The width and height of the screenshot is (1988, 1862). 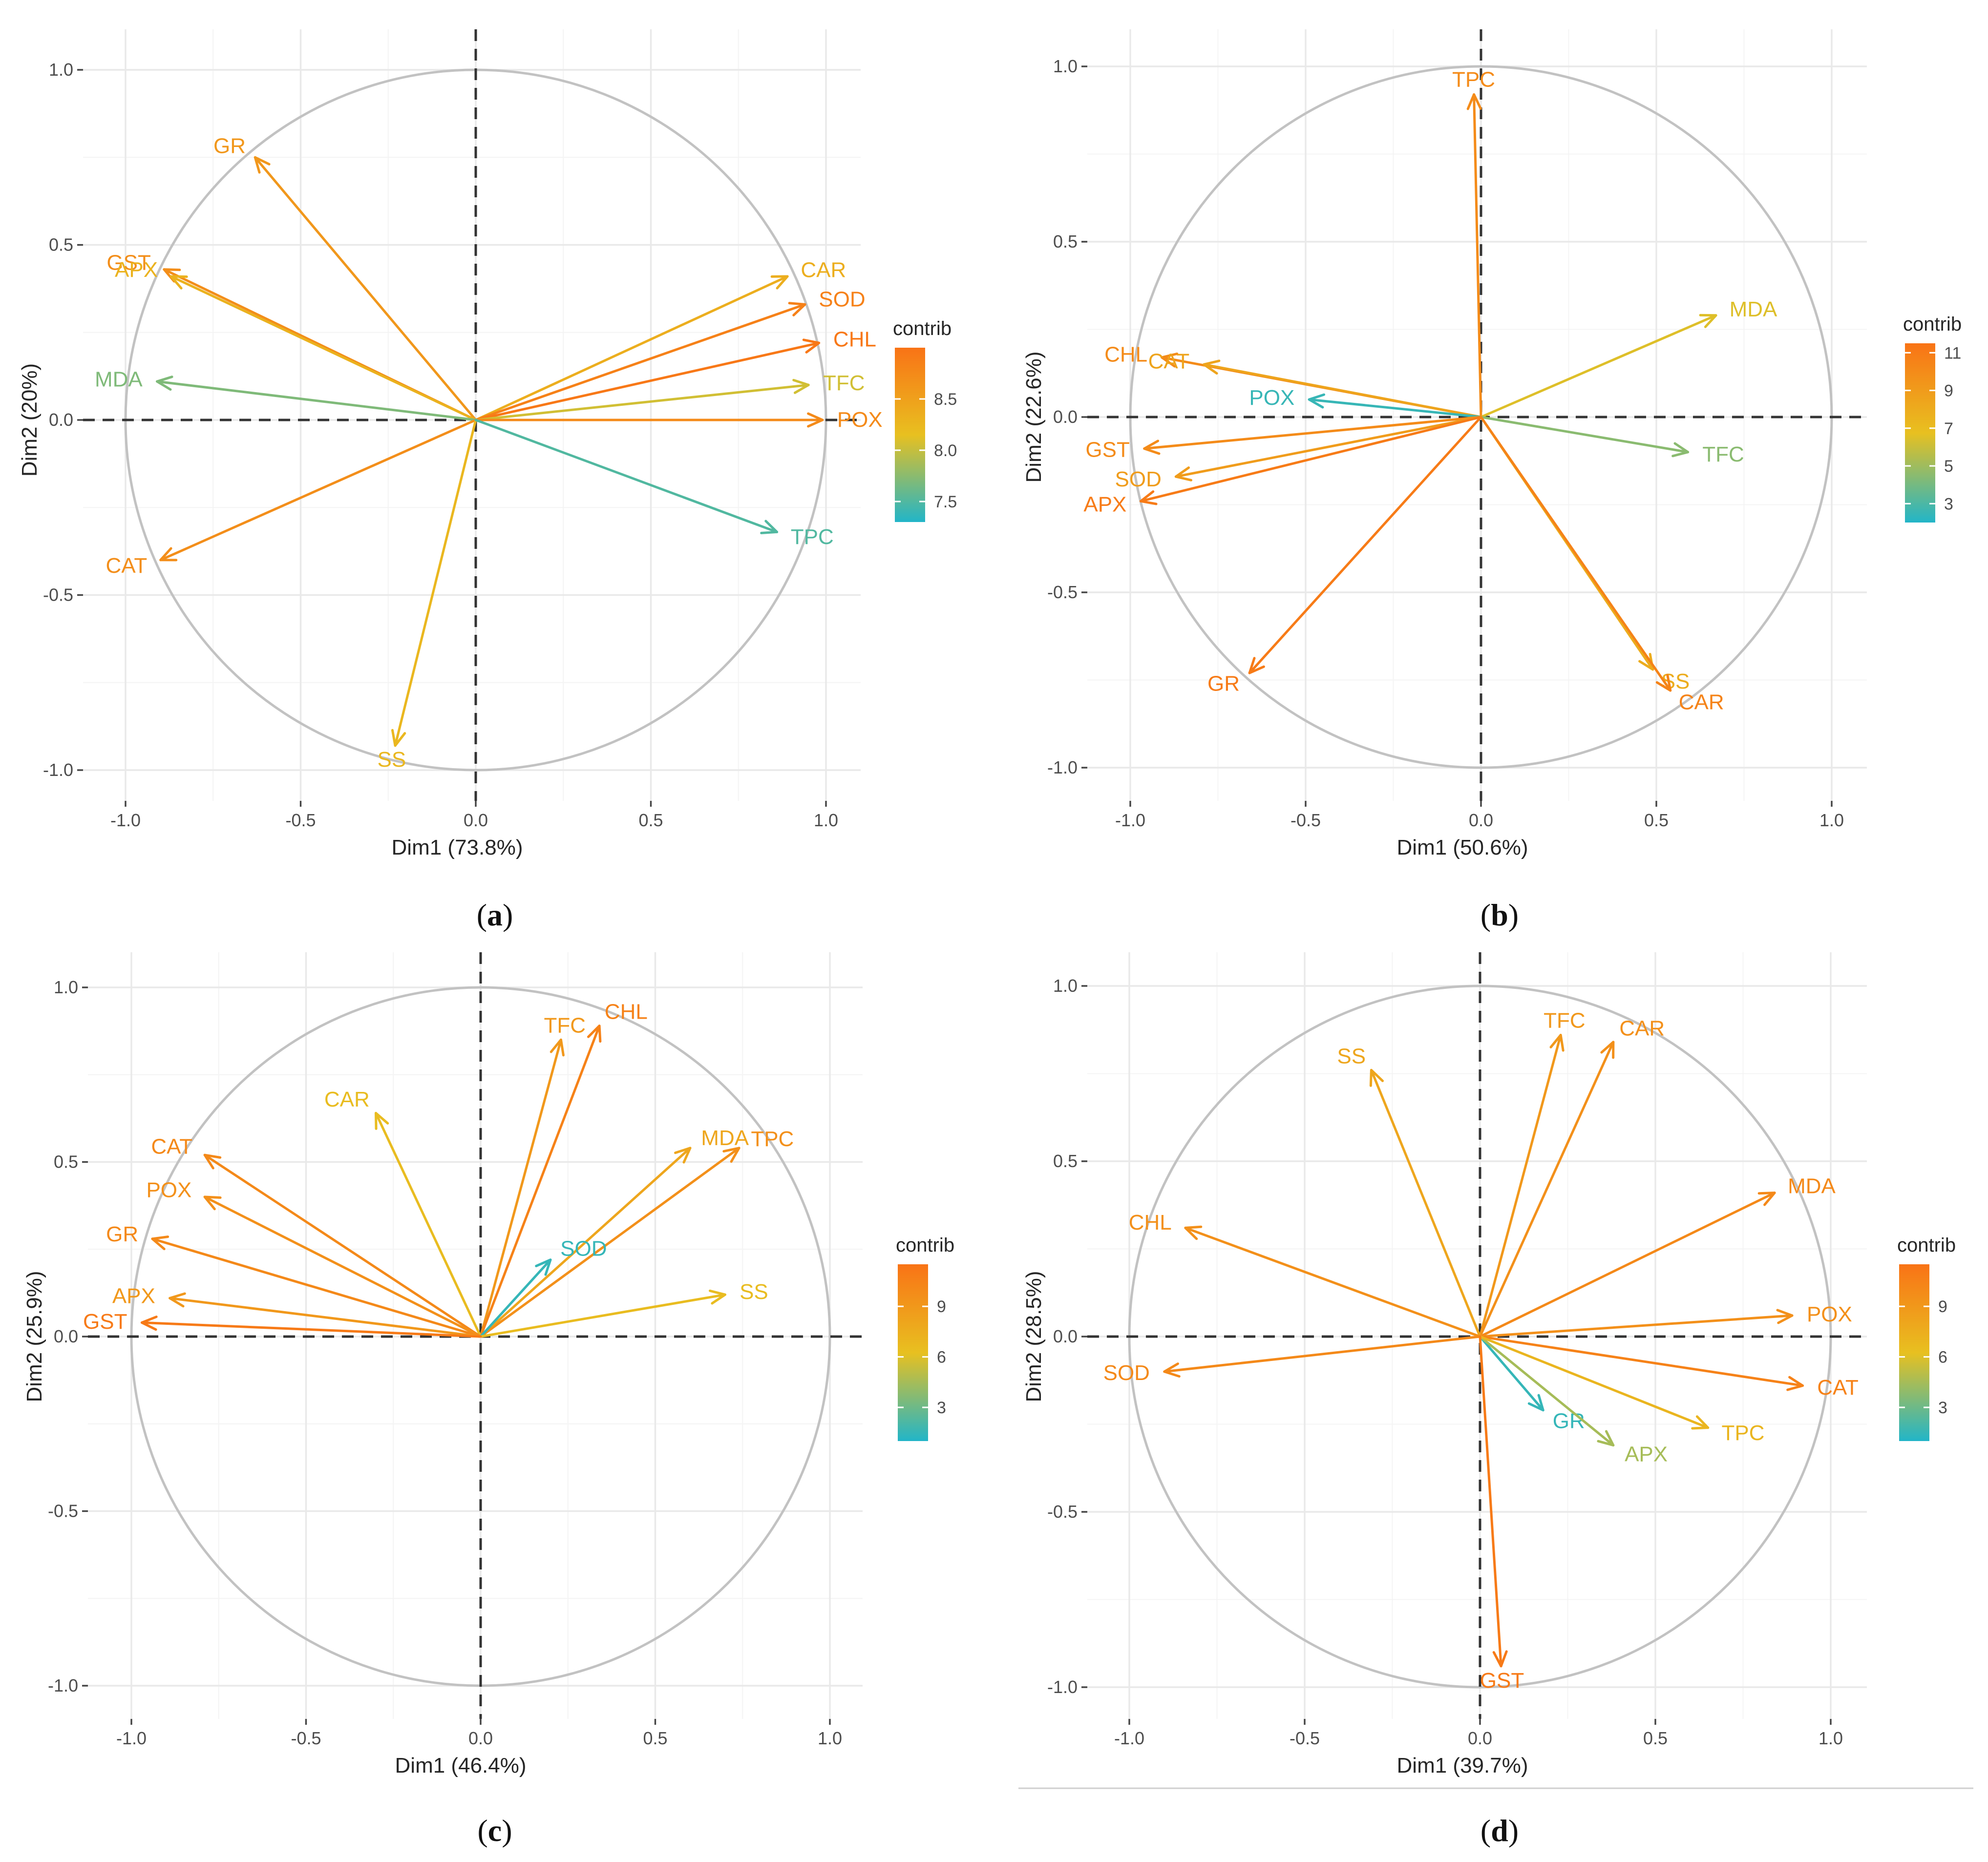 I want to click on legend-tick-label: 5, so click(x=1948, y=466).